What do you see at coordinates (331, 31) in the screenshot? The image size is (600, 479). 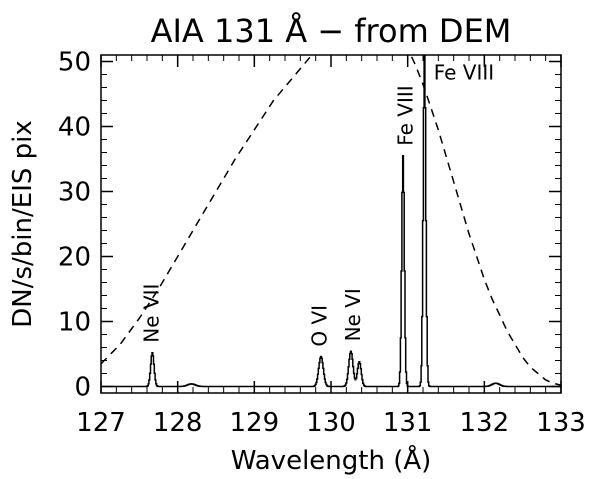 I see `chart-title: AIA 131 Å − from DEM` at bounding box center [331, 31].